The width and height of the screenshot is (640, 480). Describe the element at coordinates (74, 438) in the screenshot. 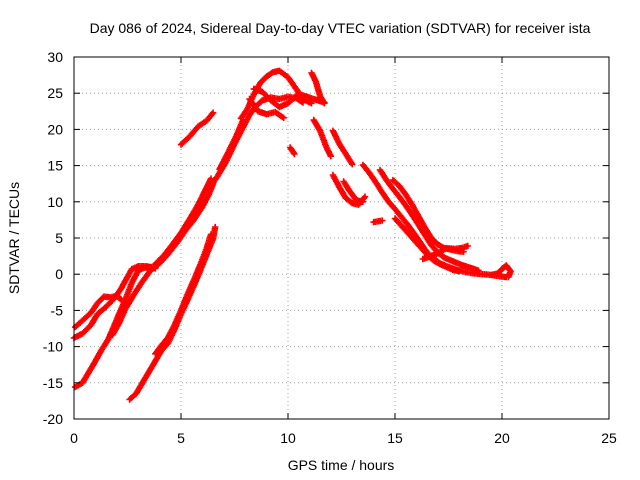

I see `x-tick-label: 0` at that location.